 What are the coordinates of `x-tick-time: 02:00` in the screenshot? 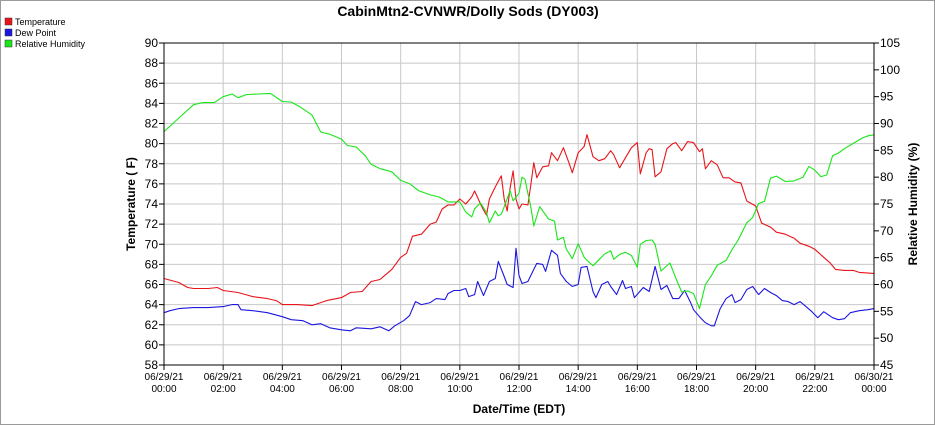 It's located at (223, 389).